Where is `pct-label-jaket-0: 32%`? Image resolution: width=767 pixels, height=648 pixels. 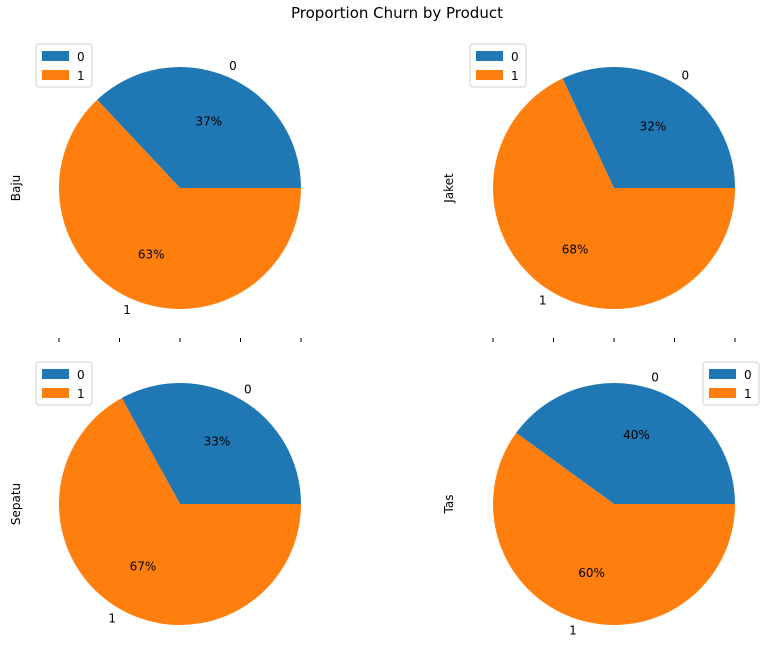
pct-label-jaket-0: 32% is located at coordinates (653, 127).